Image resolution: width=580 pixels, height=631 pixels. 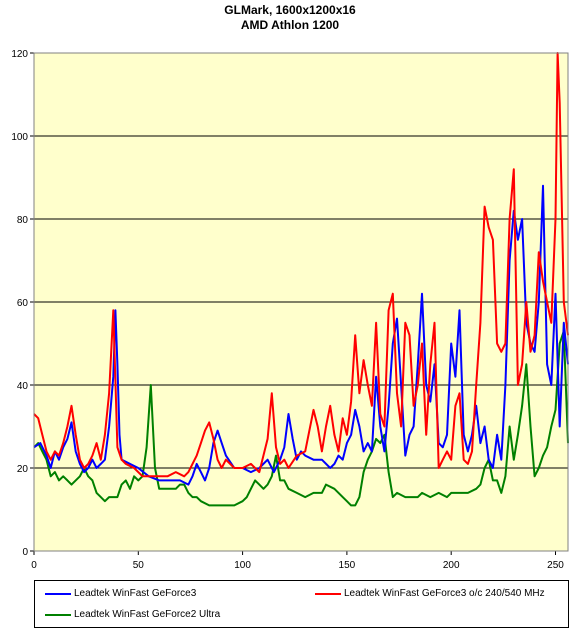 I want to click on chart-subtitle: AMD Athlon 1200, so click(x=290, y=25).